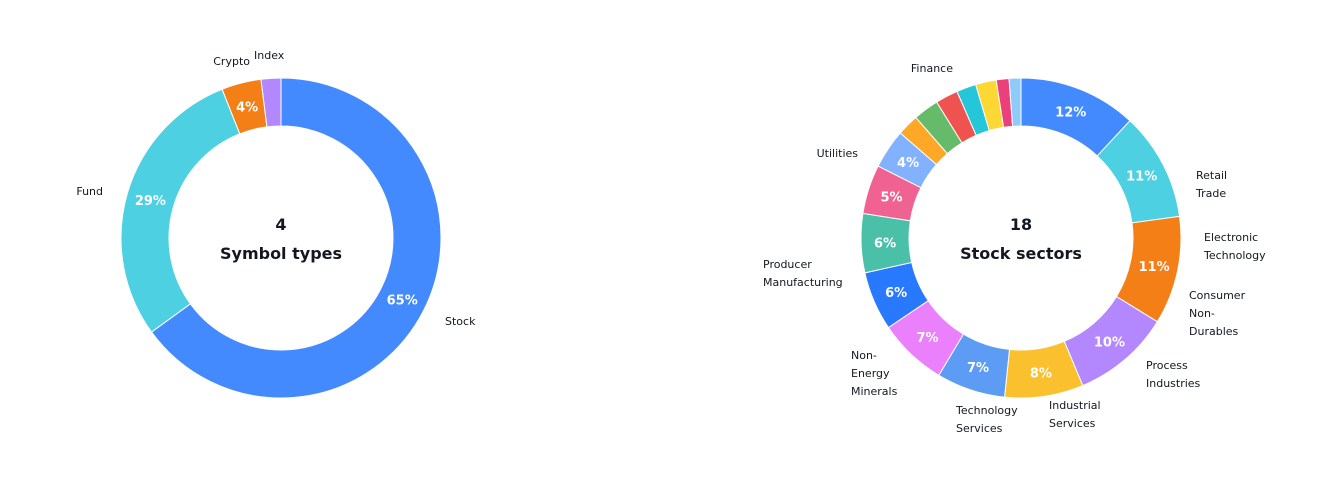 The width and height of the screenshot is (1327, 491). I want to click on symbol-types-count: 4, so click(280, 224).